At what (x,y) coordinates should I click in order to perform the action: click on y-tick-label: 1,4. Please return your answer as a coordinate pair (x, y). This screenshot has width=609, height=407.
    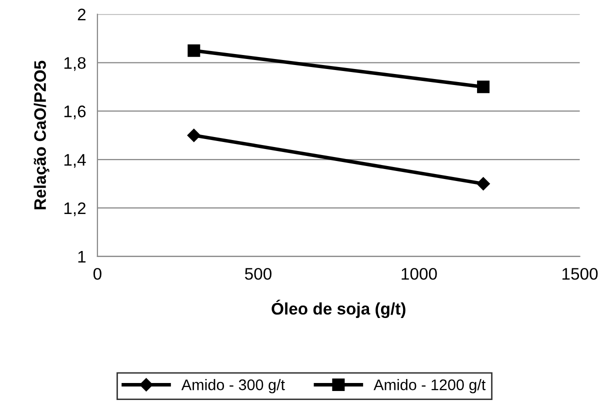
    Looking at the image, I should click on (75, 161).